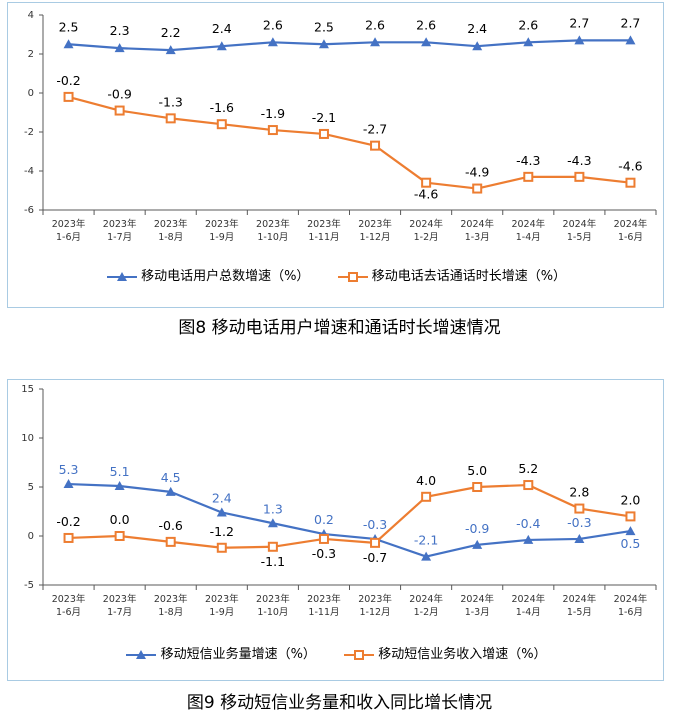 The height and width of the screenshot is (715, 679). What do you see at coordinates (69, 230) in the screenshot?
I see `x-category-label: 2023年 1-6月` at bounding box center [69, 230].